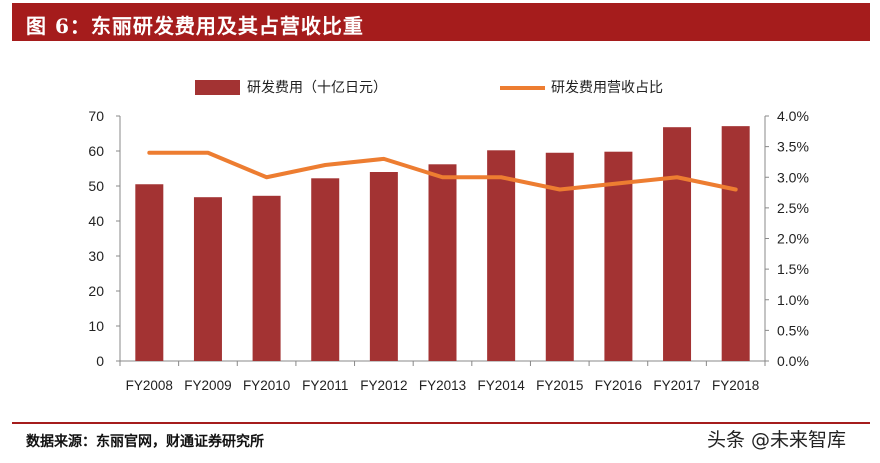  What do you see at coordinates (559, 385) in the screenshot?
I see `x-tick-label: FY2015` at bounding box center [559, 385].